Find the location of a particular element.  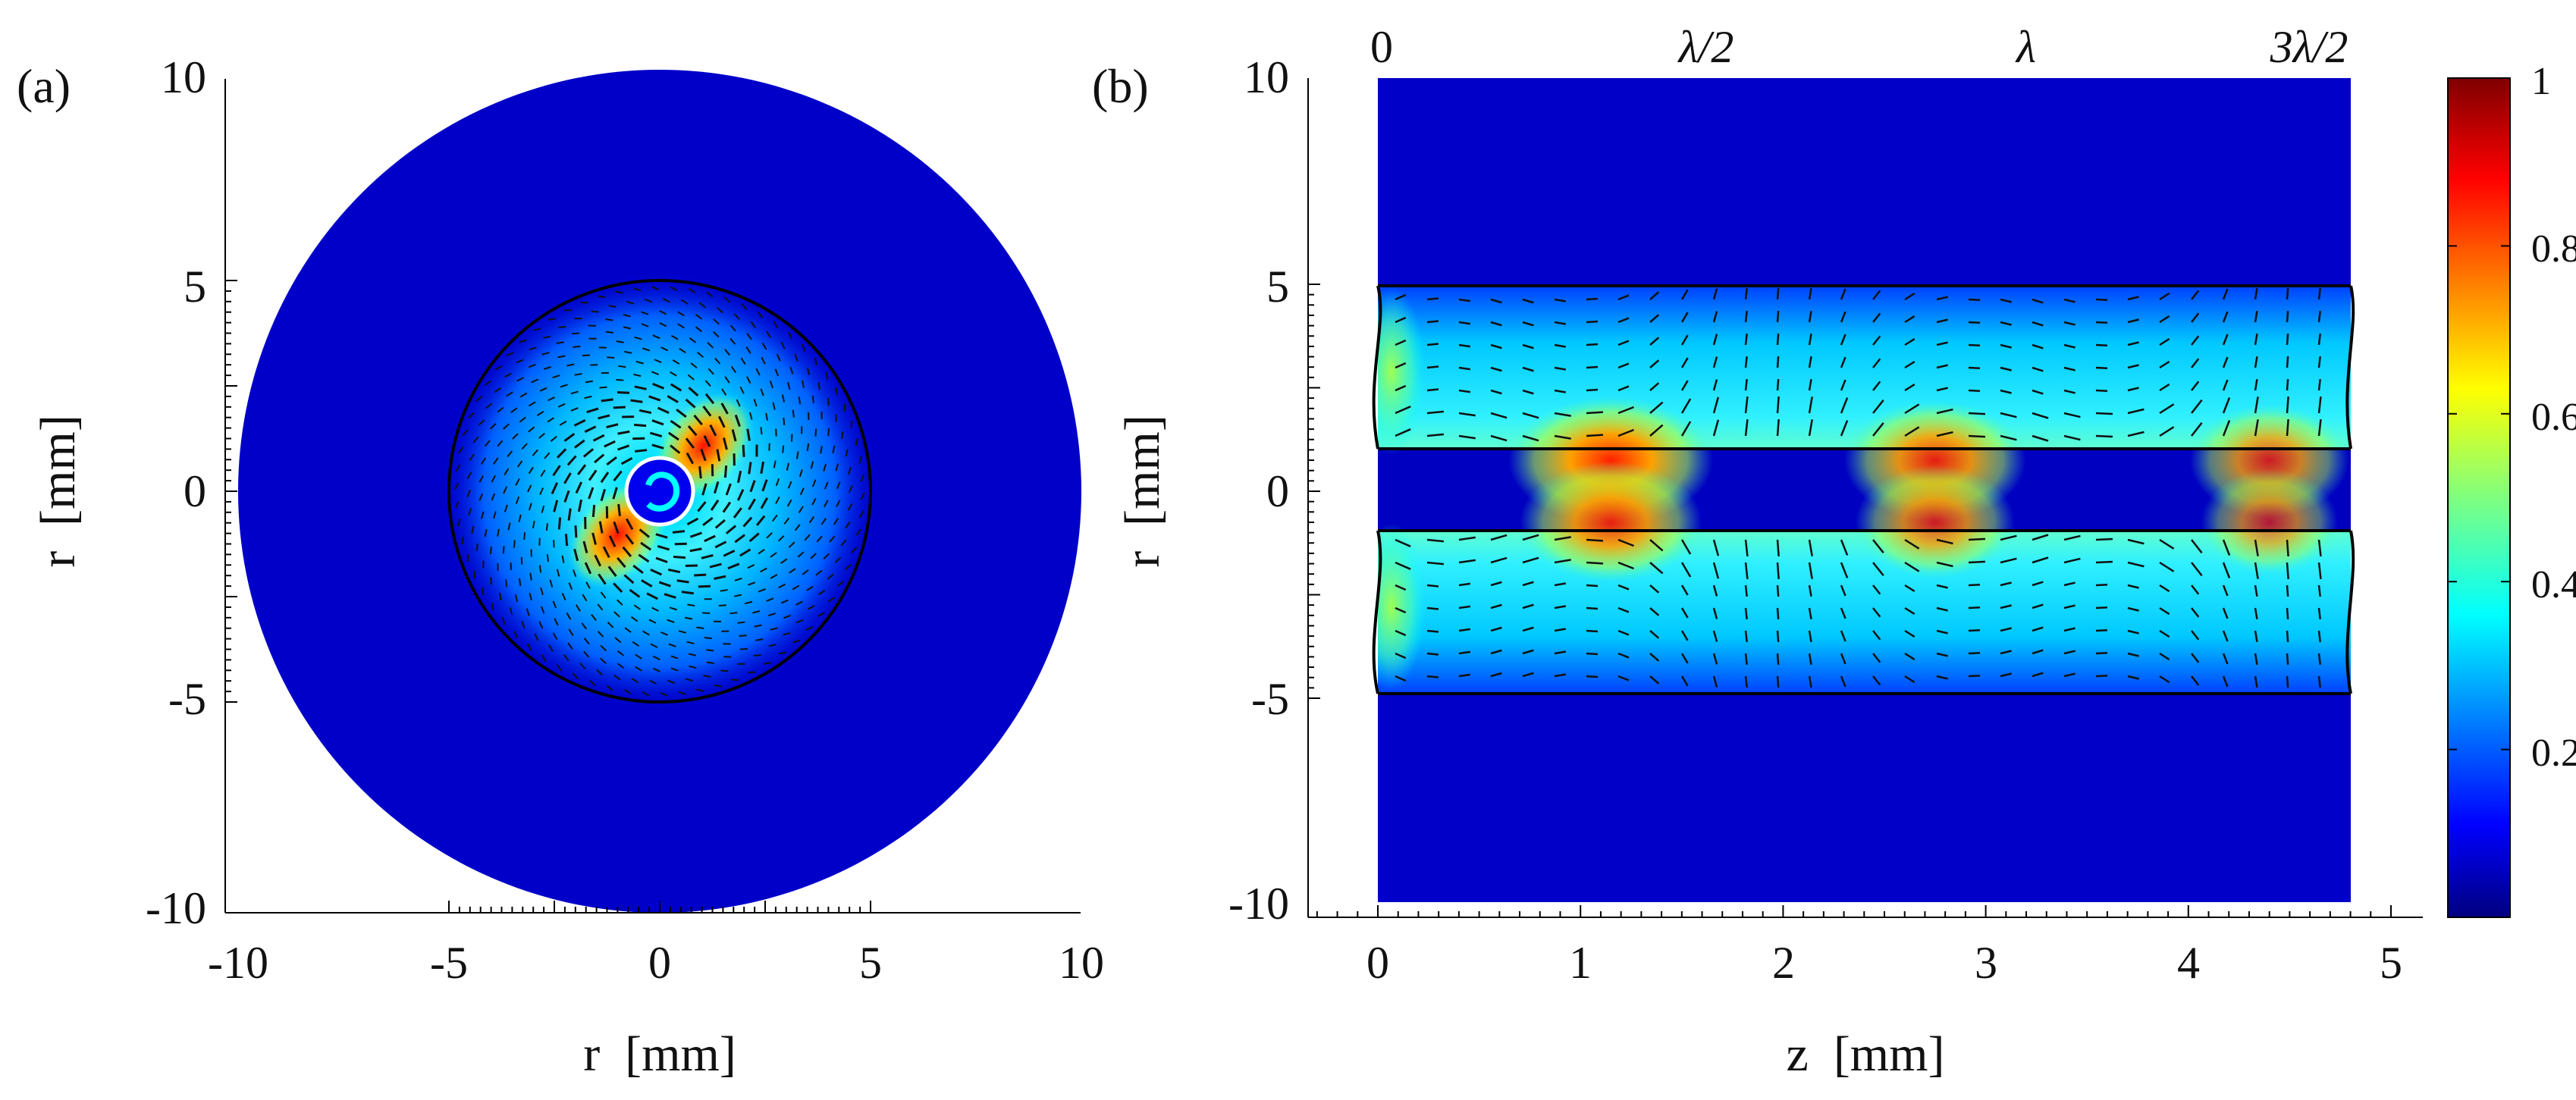

panel-b-ytick: -10 is located at coordinates (1258, 904).